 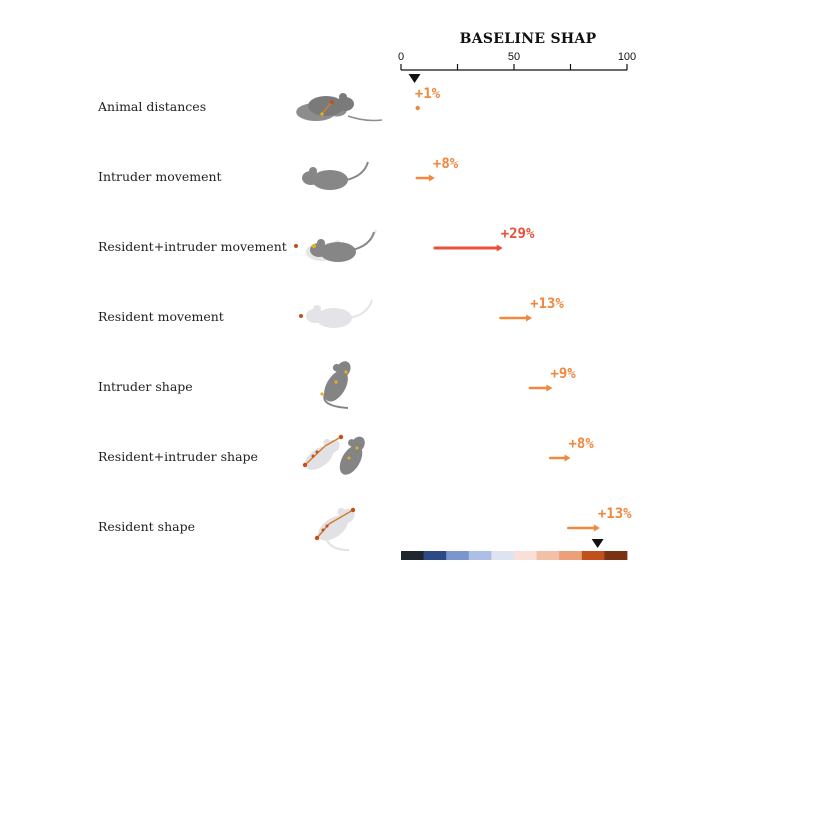 What do you see at coordinates (178, 456) in the screenshot?
I see `row-label: Resident+intruder shape` at bounding box center [178, 456].